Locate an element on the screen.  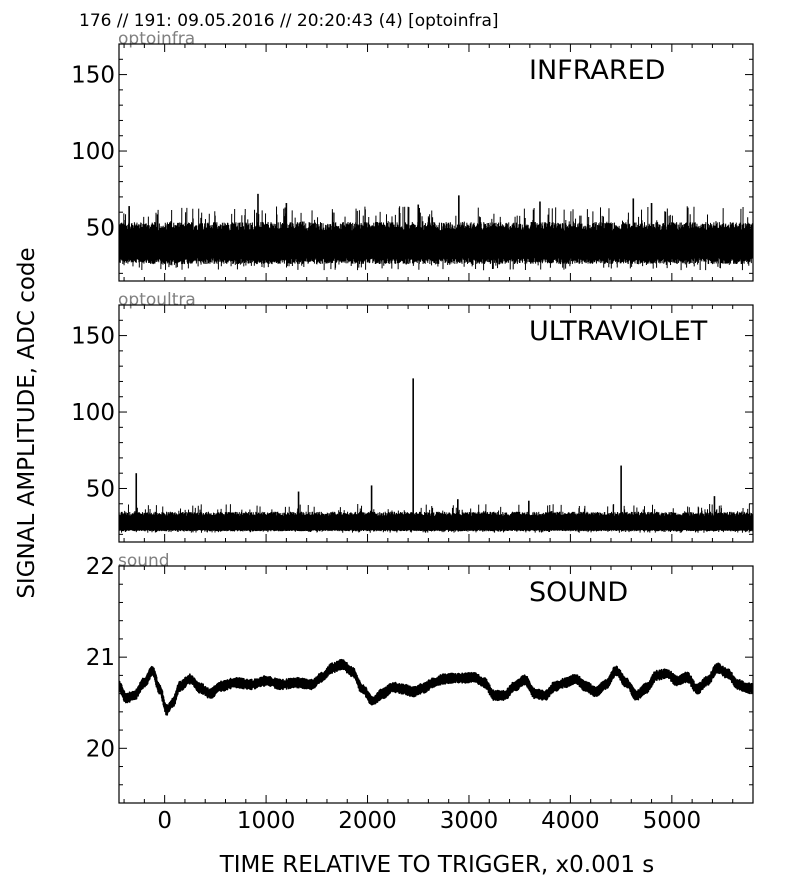
sound-curve is located at coordinates (436, 687).